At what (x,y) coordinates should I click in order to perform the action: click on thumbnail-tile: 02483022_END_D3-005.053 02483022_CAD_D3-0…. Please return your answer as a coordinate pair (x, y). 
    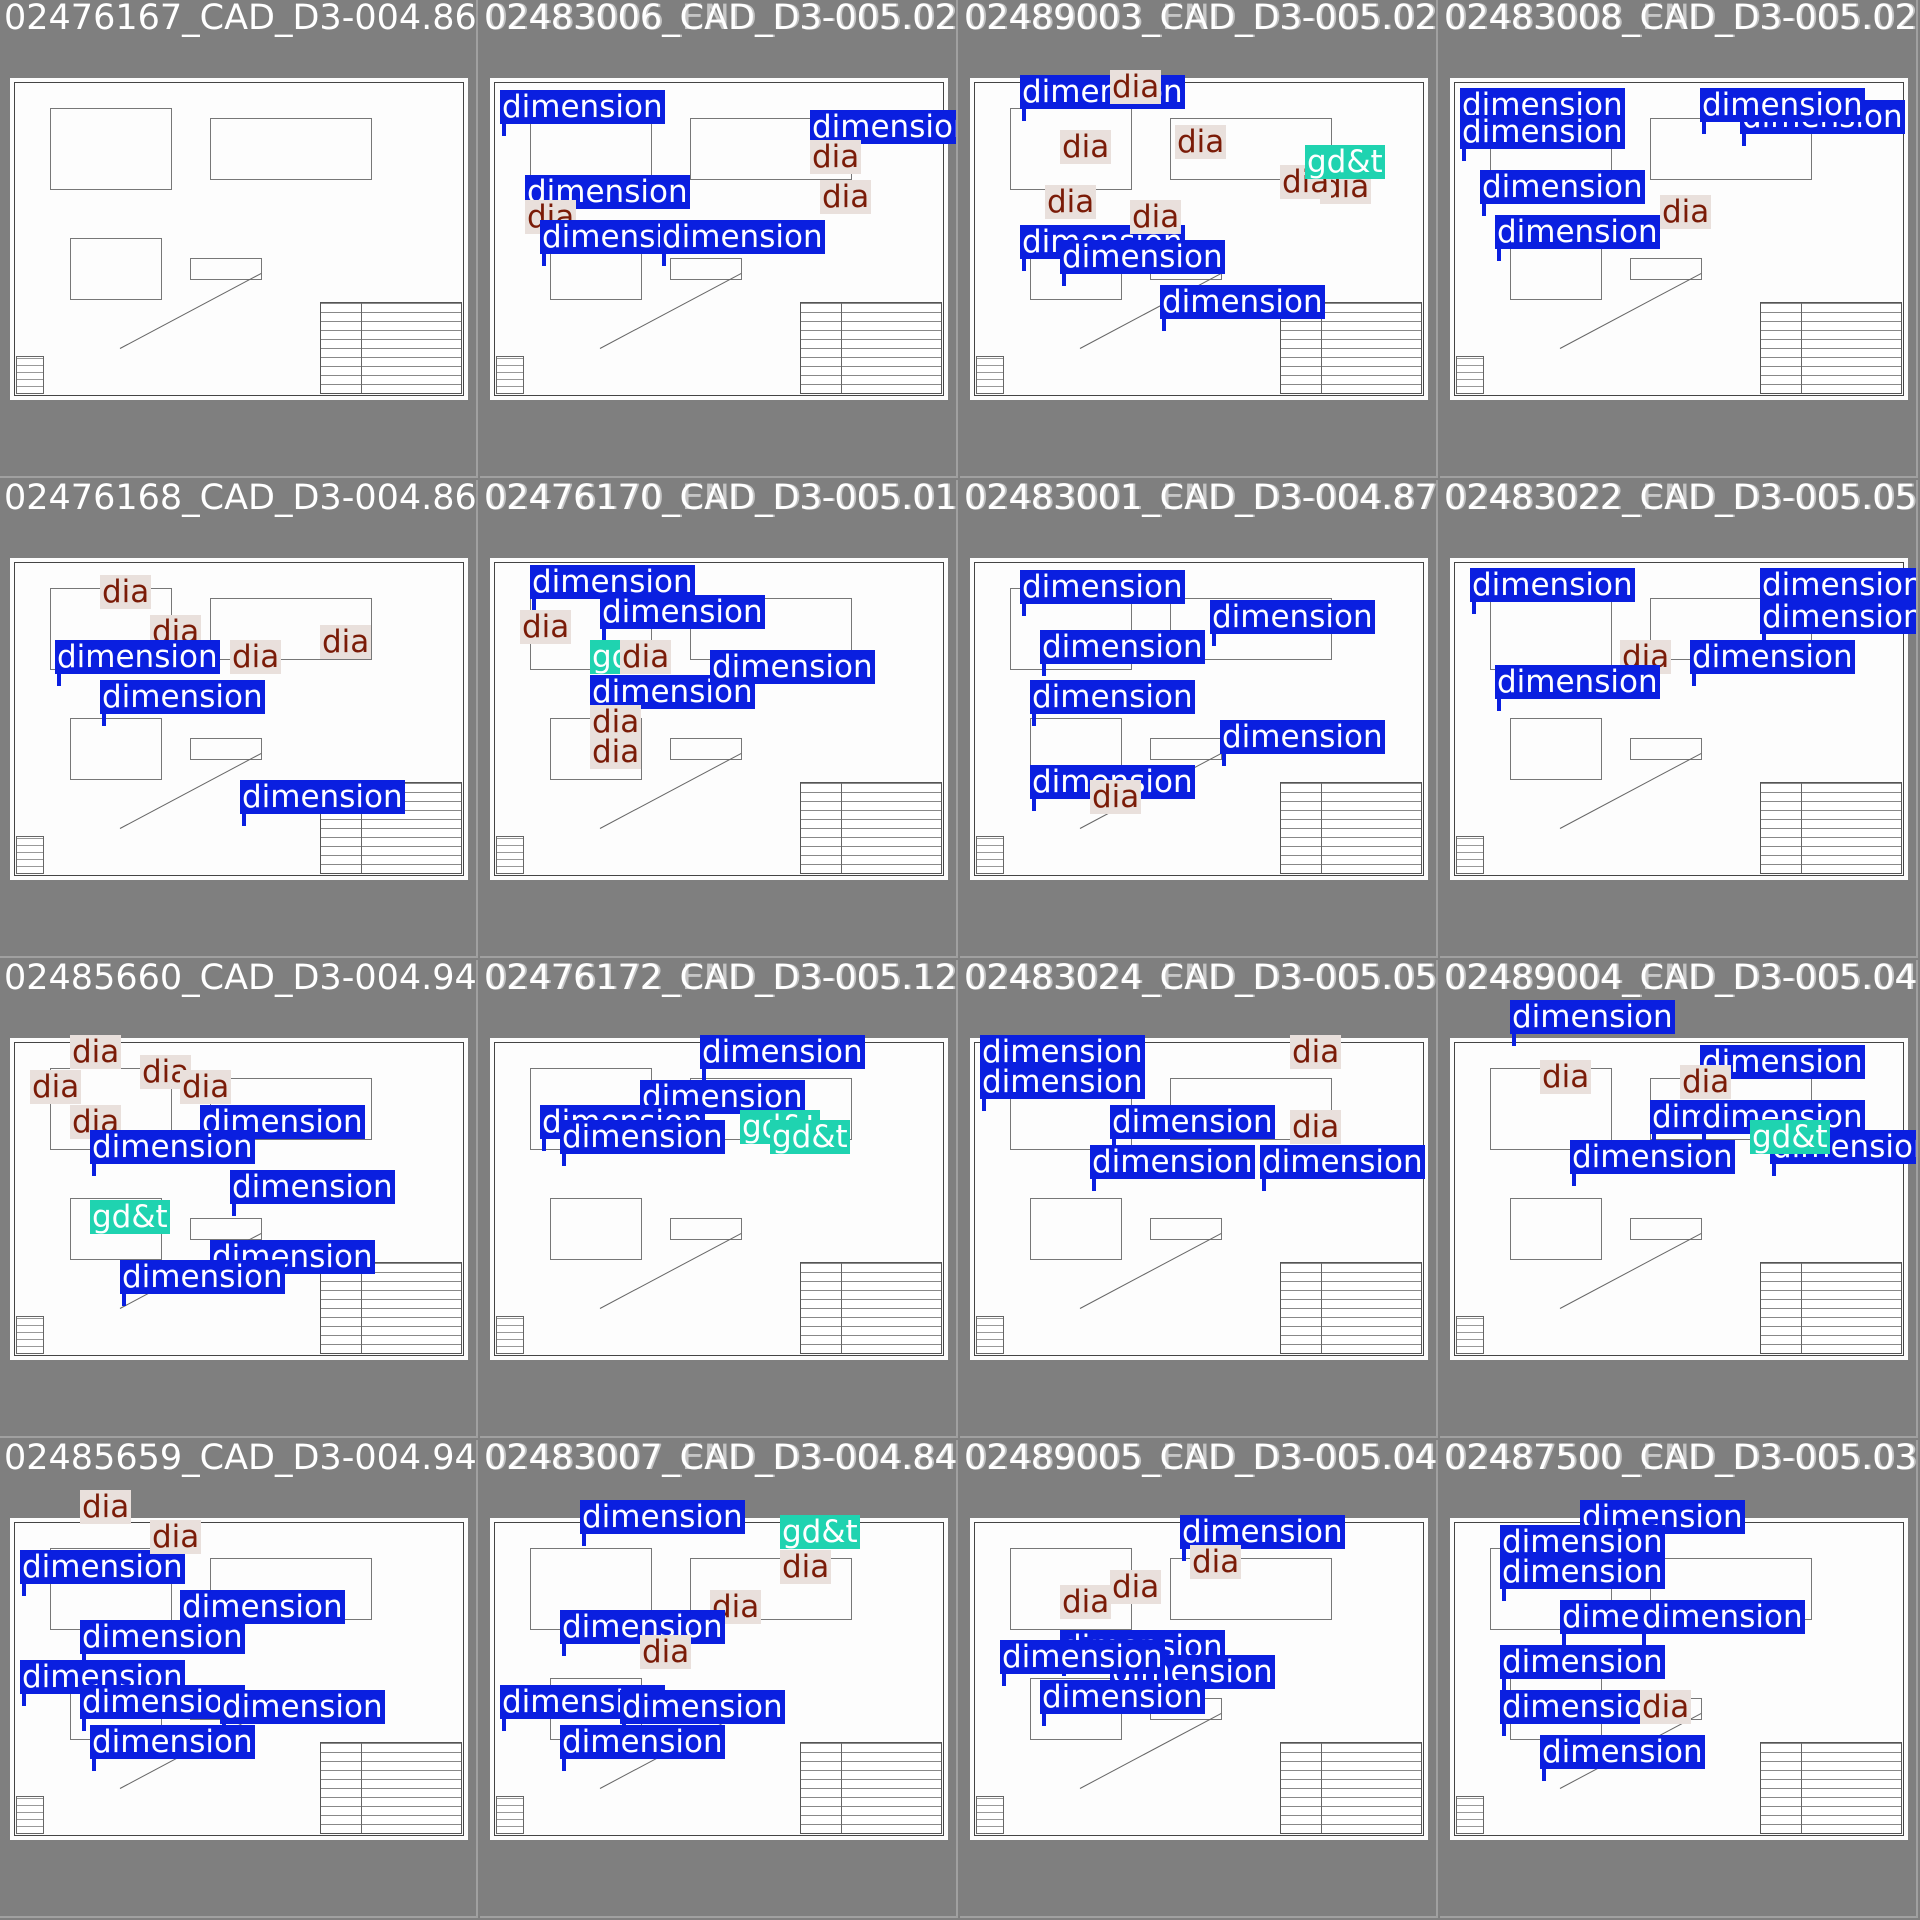
    Looking at the image, I should click on (1679, 719).